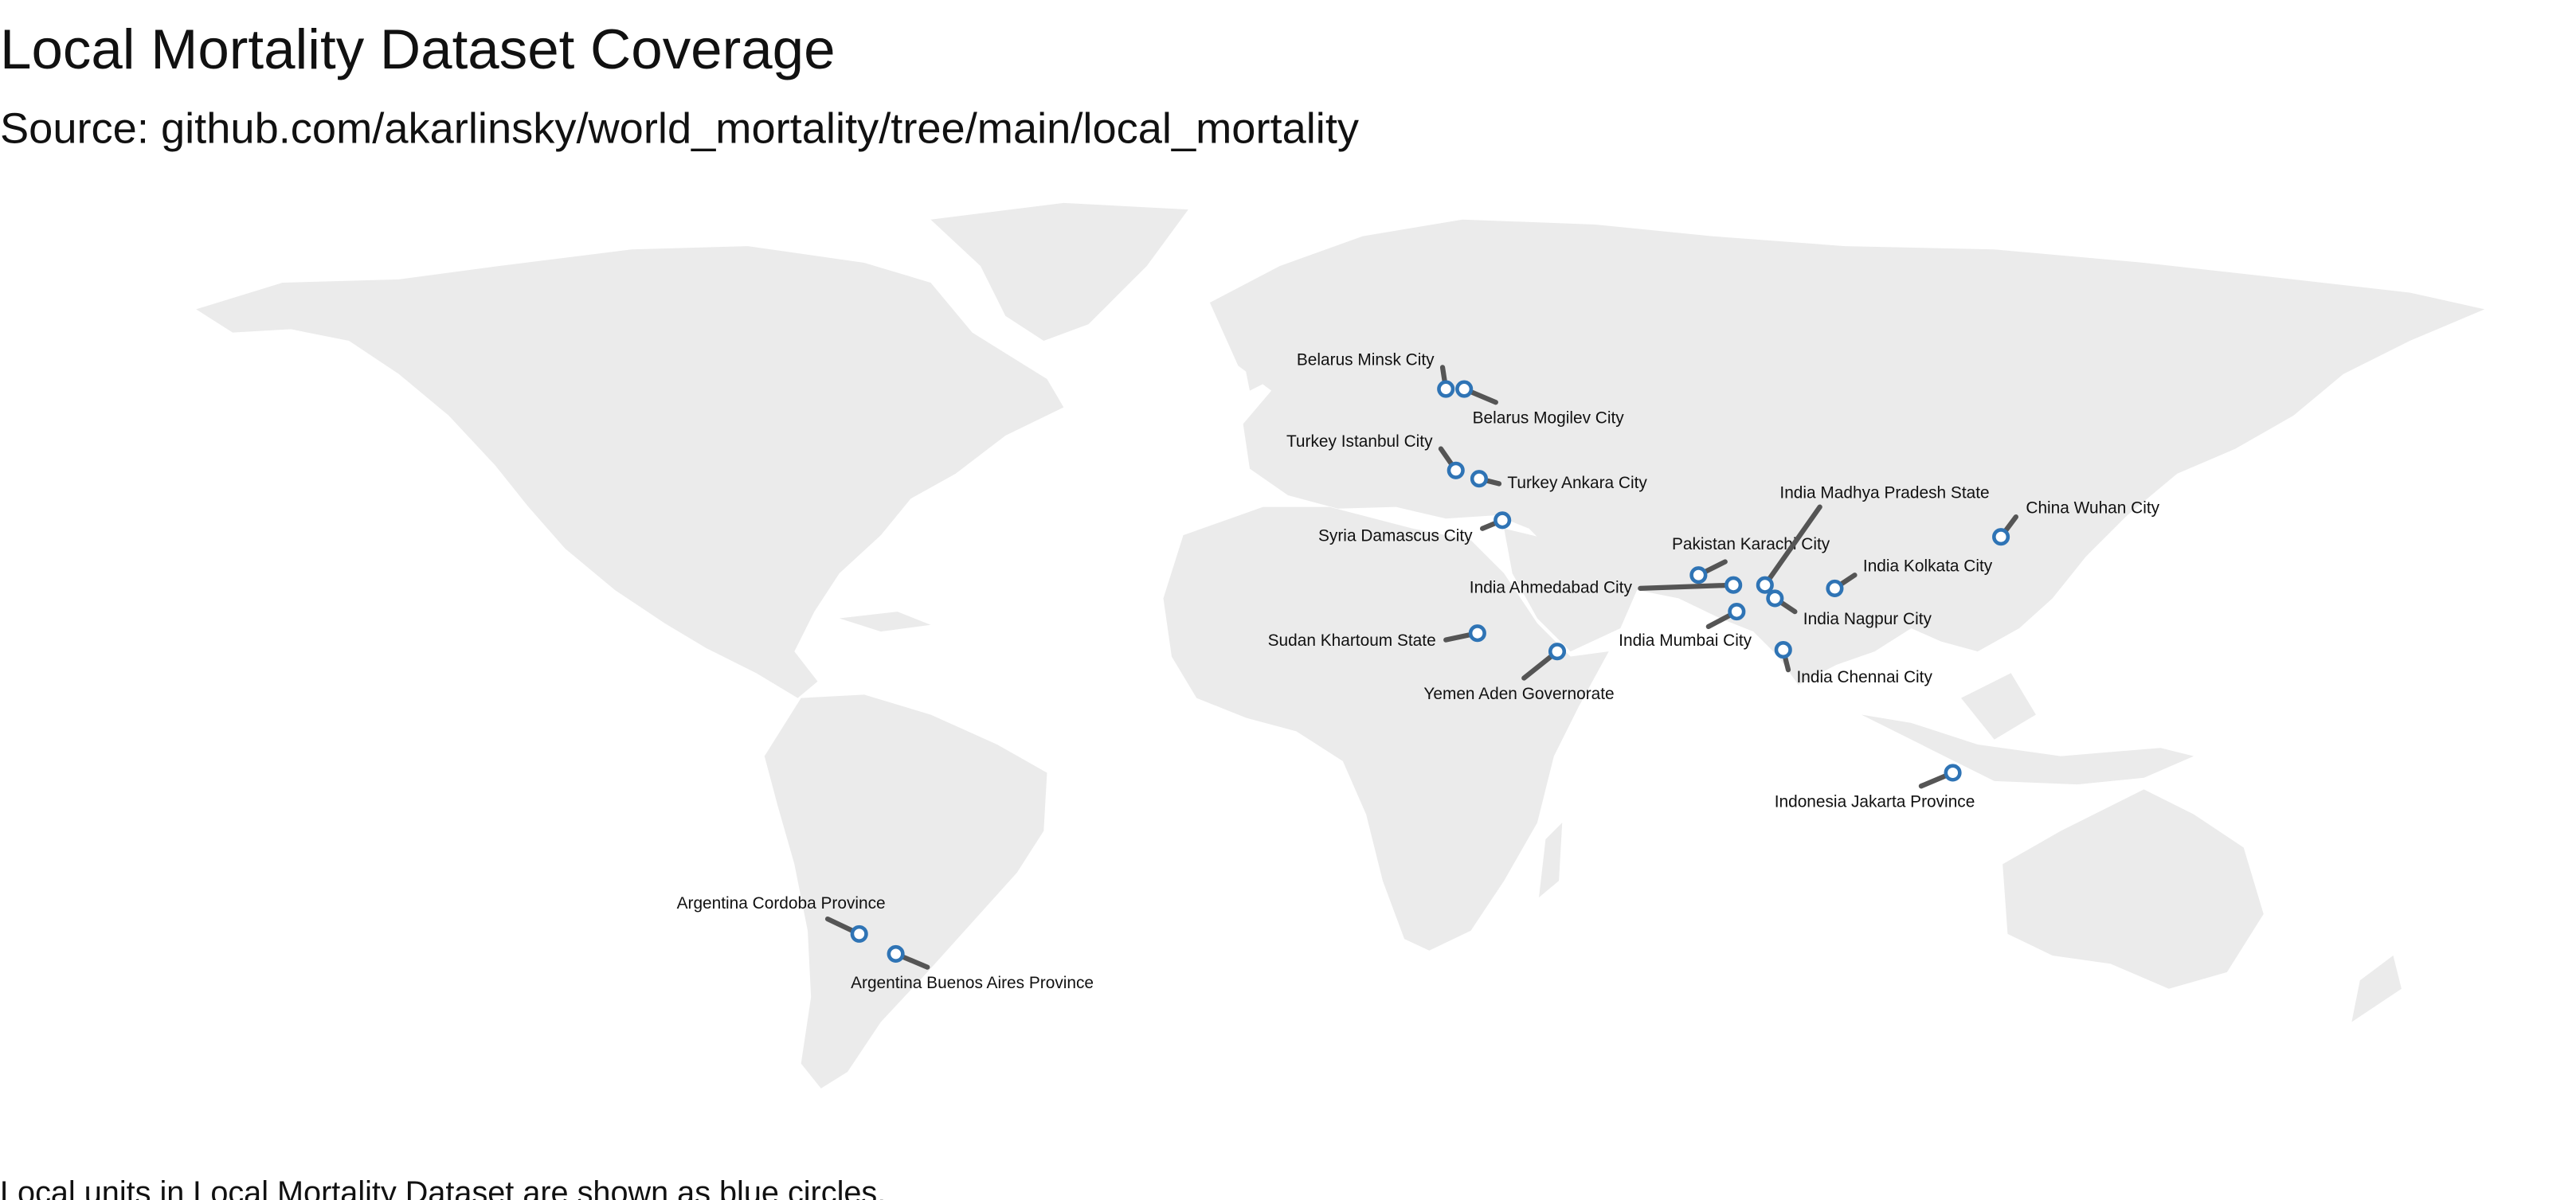 The height and width of the screenshot is (1200, 2576). What do you see at coordinates (781, 903) in the screenshot?
I see `location-label: Argentina Cordoba Province` at bounding box center [781, 903].